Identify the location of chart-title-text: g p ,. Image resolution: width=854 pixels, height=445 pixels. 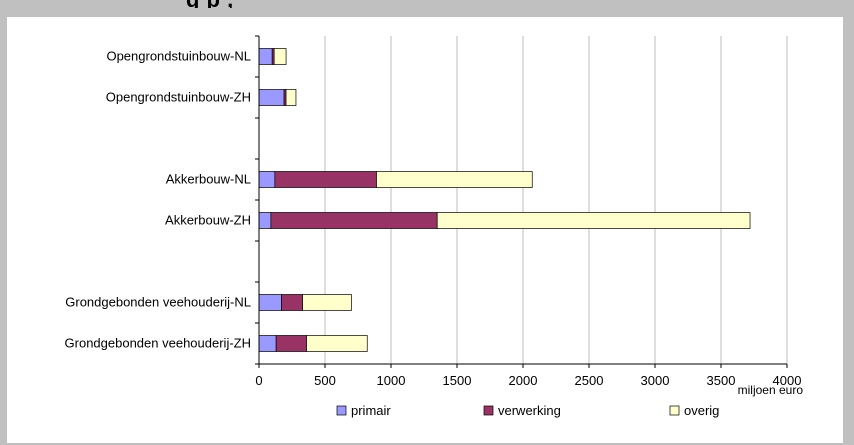
(210, 4).